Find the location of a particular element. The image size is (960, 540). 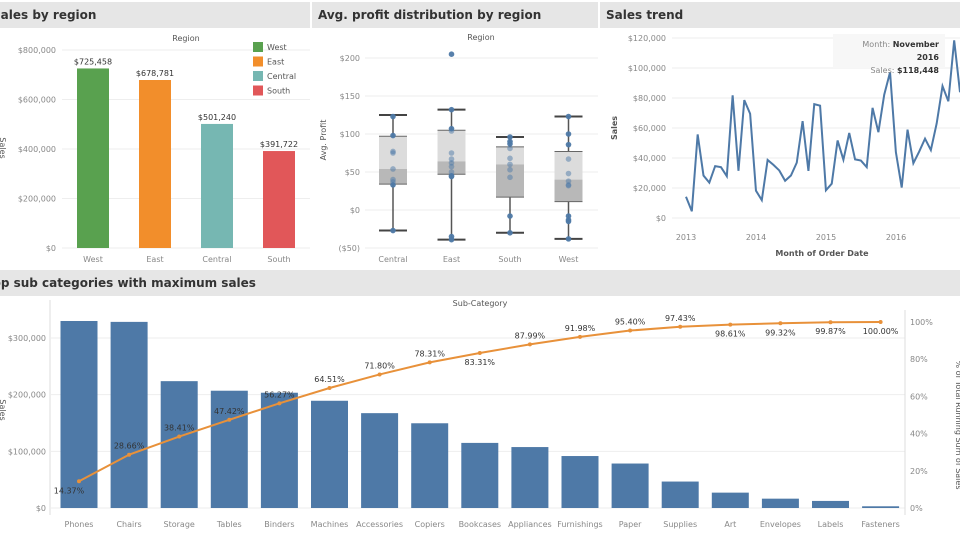

bar-value-label: $391,722 is located at coordinates (279, 144).